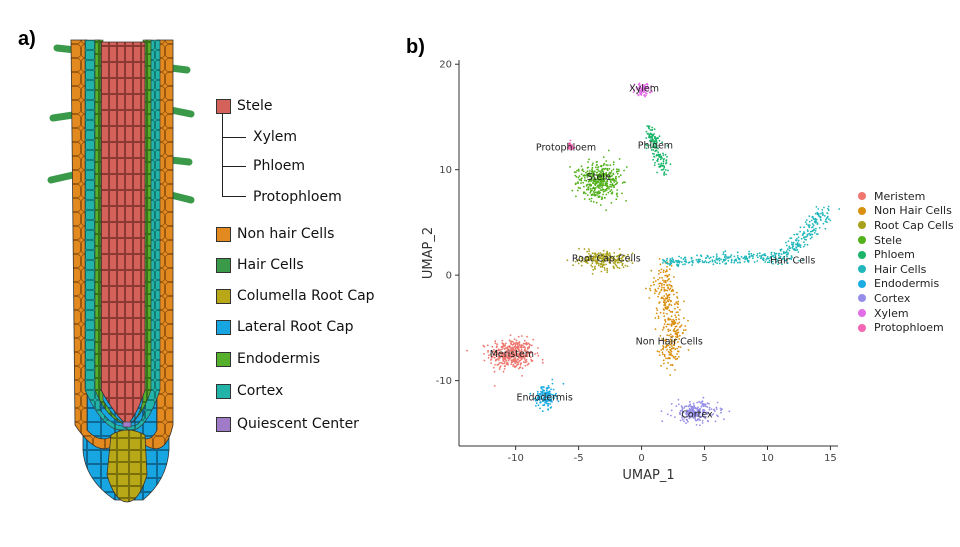  I want to click on x-tick-label: 15, so click(830, 458).